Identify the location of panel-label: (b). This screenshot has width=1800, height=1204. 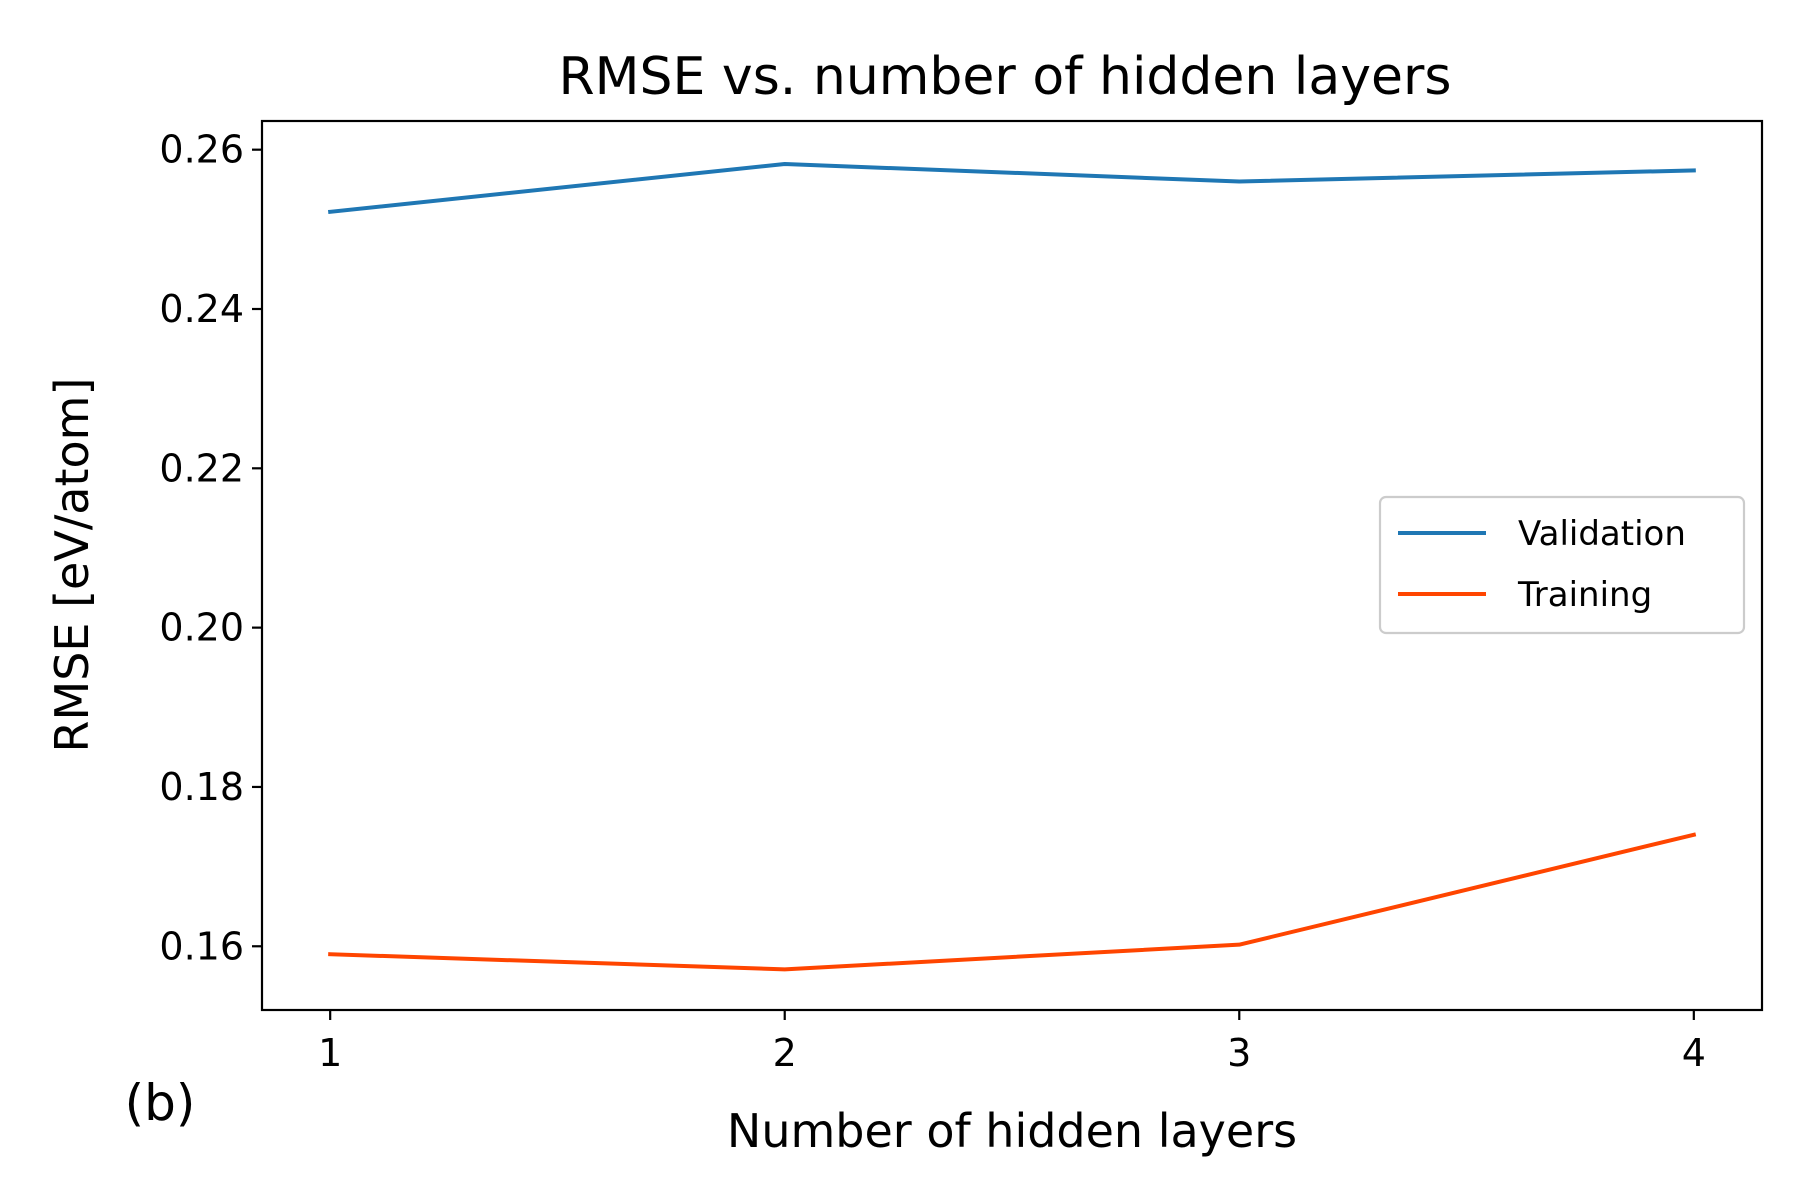
(160, 1103).